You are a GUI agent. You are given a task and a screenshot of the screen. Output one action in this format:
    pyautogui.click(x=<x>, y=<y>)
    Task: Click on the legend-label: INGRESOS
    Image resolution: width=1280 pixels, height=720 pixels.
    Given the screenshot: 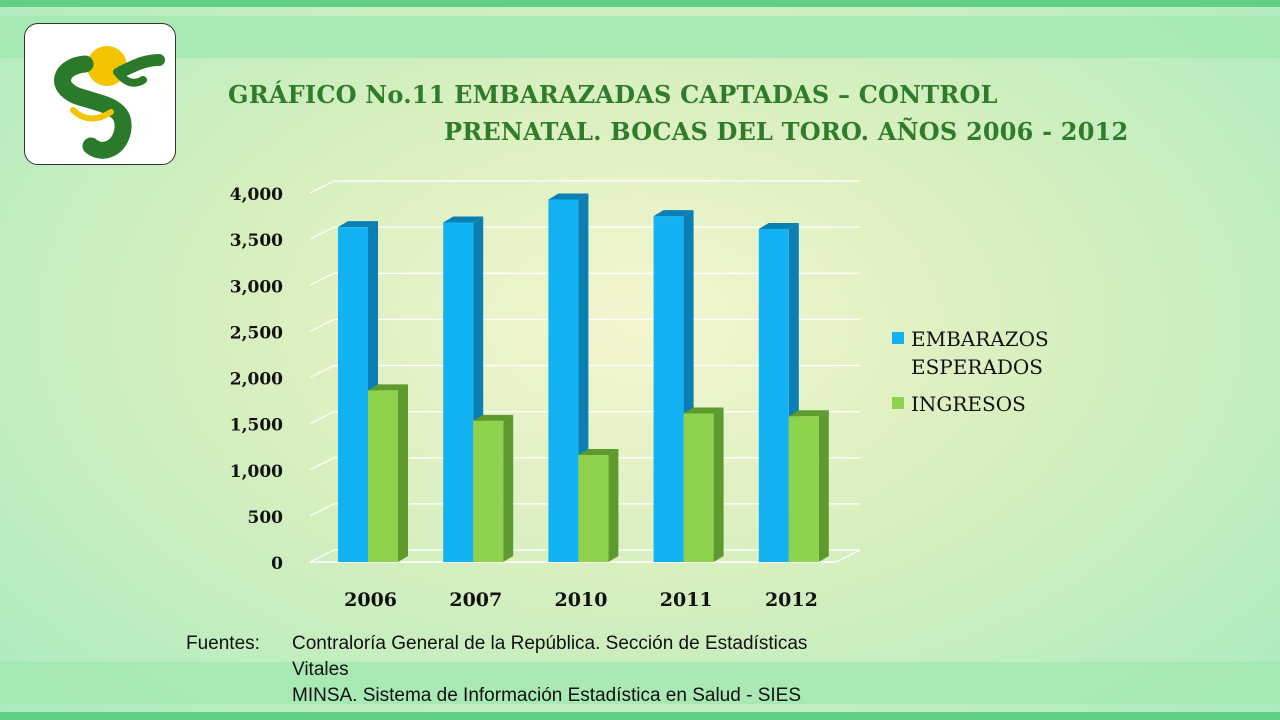 What is the action you would take?
    pyautogui.click(x=968, y=404)
    